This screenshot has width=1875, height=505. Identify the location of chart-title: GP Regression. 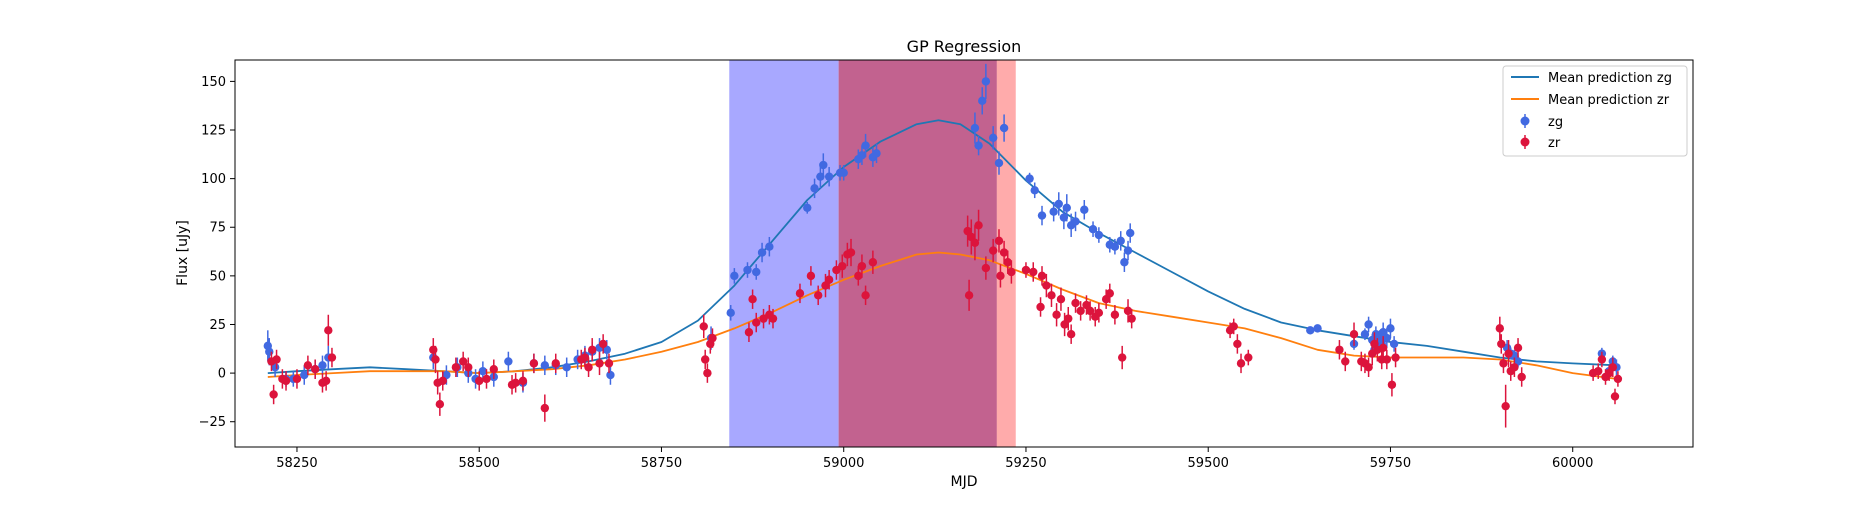
(964, 46).